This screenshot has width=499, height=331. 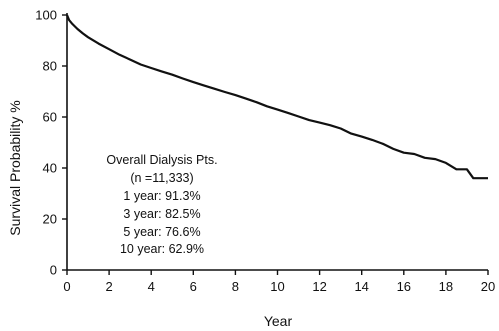 What do you see at coordinates (50, 66) in the screenshot?
I see `y-tick-label: 80` at bounding box center [50, 66].